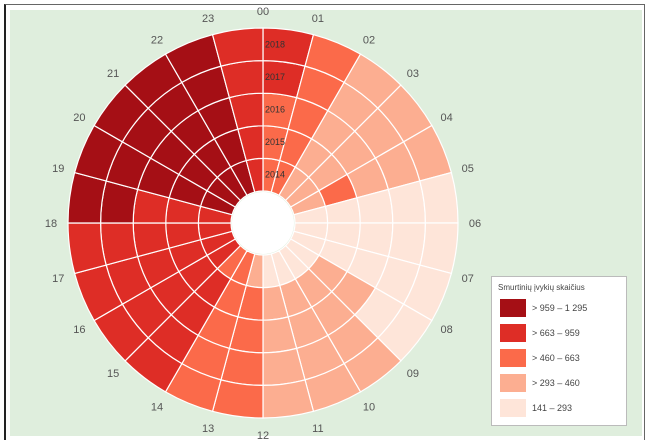 The height and width of the screenshot is (444, 649). What do you see at coordinates (113, 74) in the screenshot?
I see `hour-label-21: 21` at bounding box center [113, 74].